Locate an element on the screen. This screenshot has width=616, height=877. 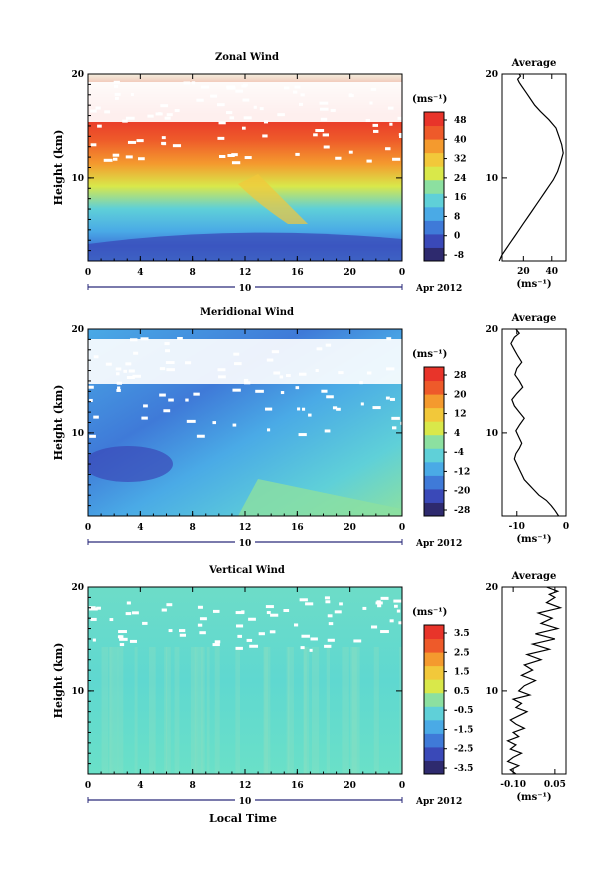
zonal-colorbar-unit: (ms⁻¹) is located at coordinates (429, 99).